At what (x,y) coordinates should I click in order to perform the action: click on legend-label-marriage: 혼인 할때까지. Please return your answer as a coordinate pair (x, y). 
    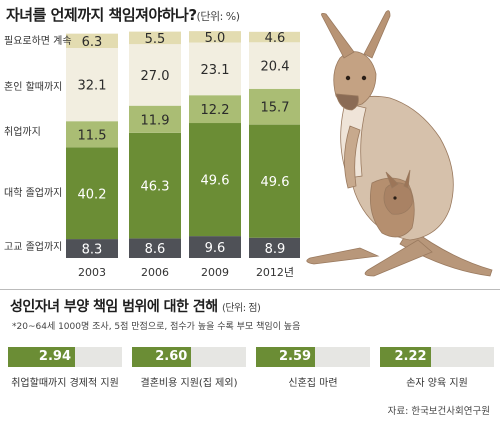
    Looking at the image, I should click on (33, 87).